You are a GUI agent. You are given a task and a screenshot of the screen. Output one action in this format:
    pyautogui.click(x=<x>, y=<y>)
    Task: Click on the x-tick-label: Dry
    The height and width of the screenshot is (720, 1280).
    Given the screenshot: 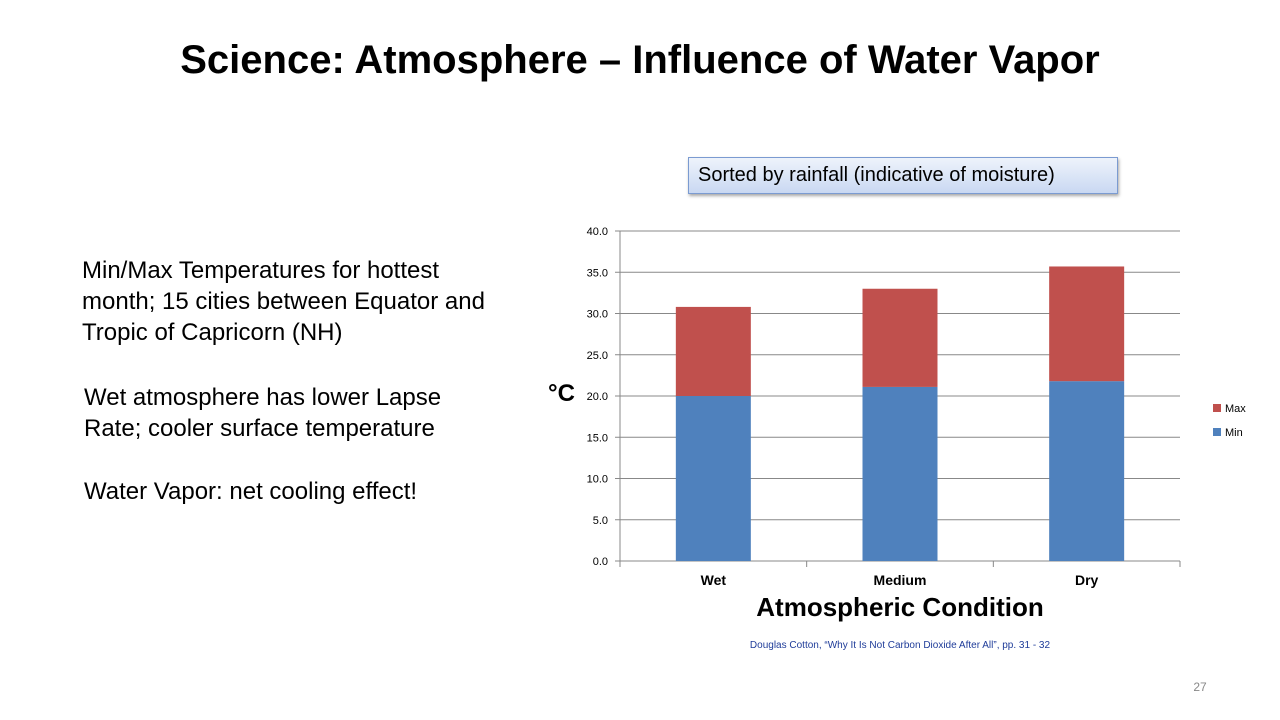 What is the action you would take?
    pyautogui.click(x=1087, y=580)
    